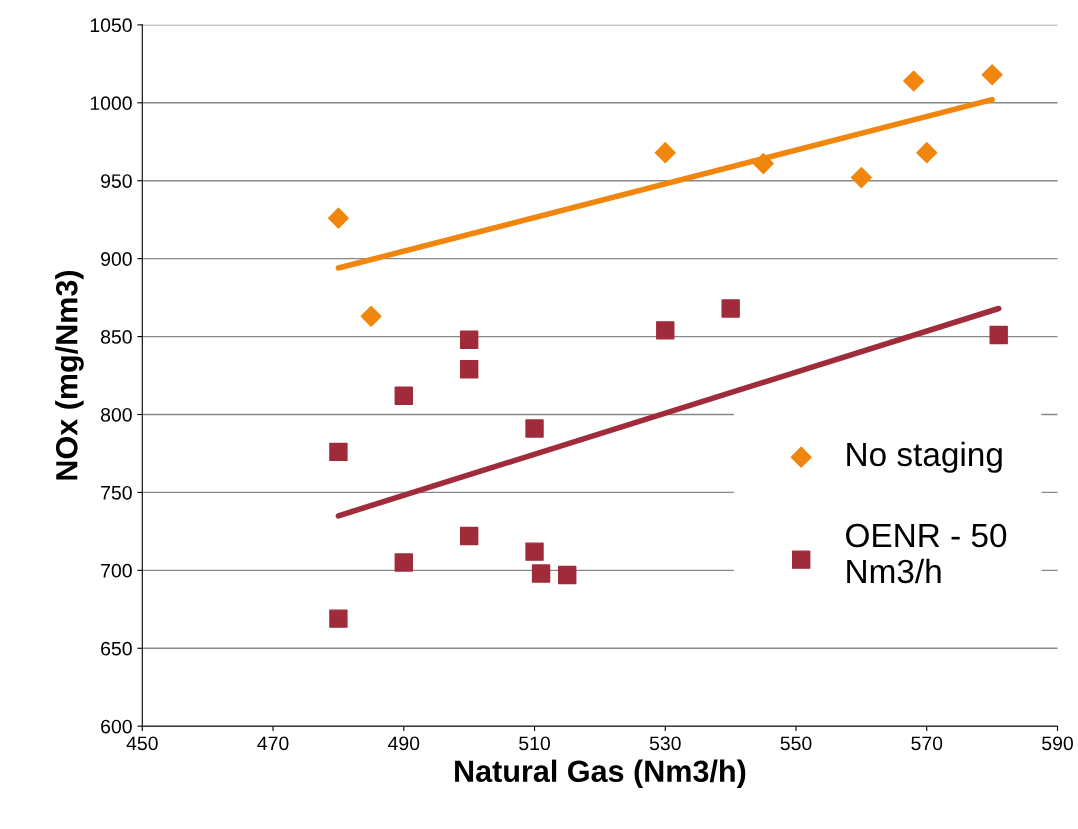 Image resolution: width=1078 pixels, height=829 pixels. I want to click on y-tick-label: 850, so click(116, 337).